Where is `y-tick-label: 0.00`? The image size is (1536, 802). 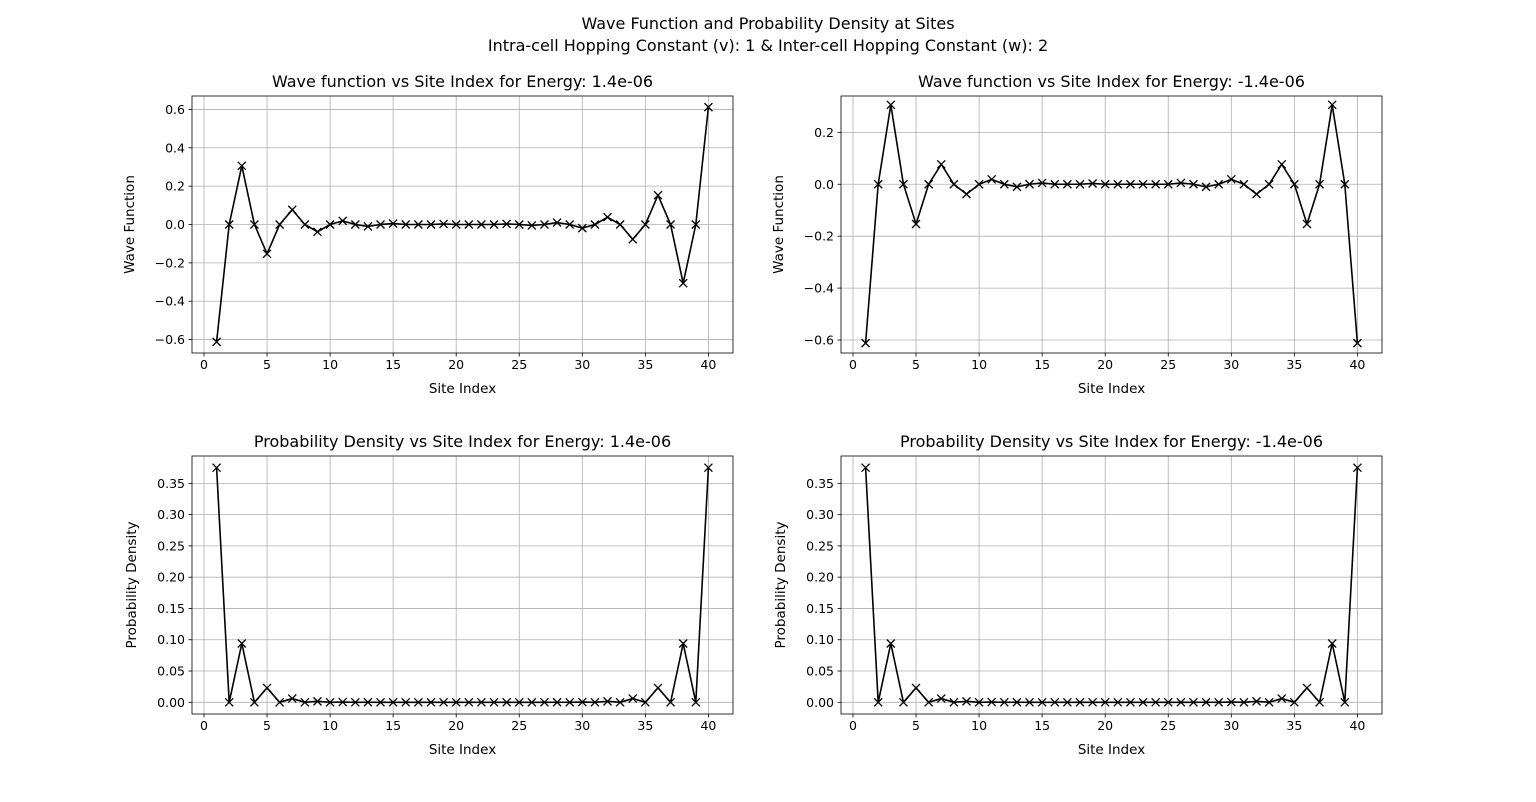
y-tick-label: 0.00 is located at coordinates (820, 702).